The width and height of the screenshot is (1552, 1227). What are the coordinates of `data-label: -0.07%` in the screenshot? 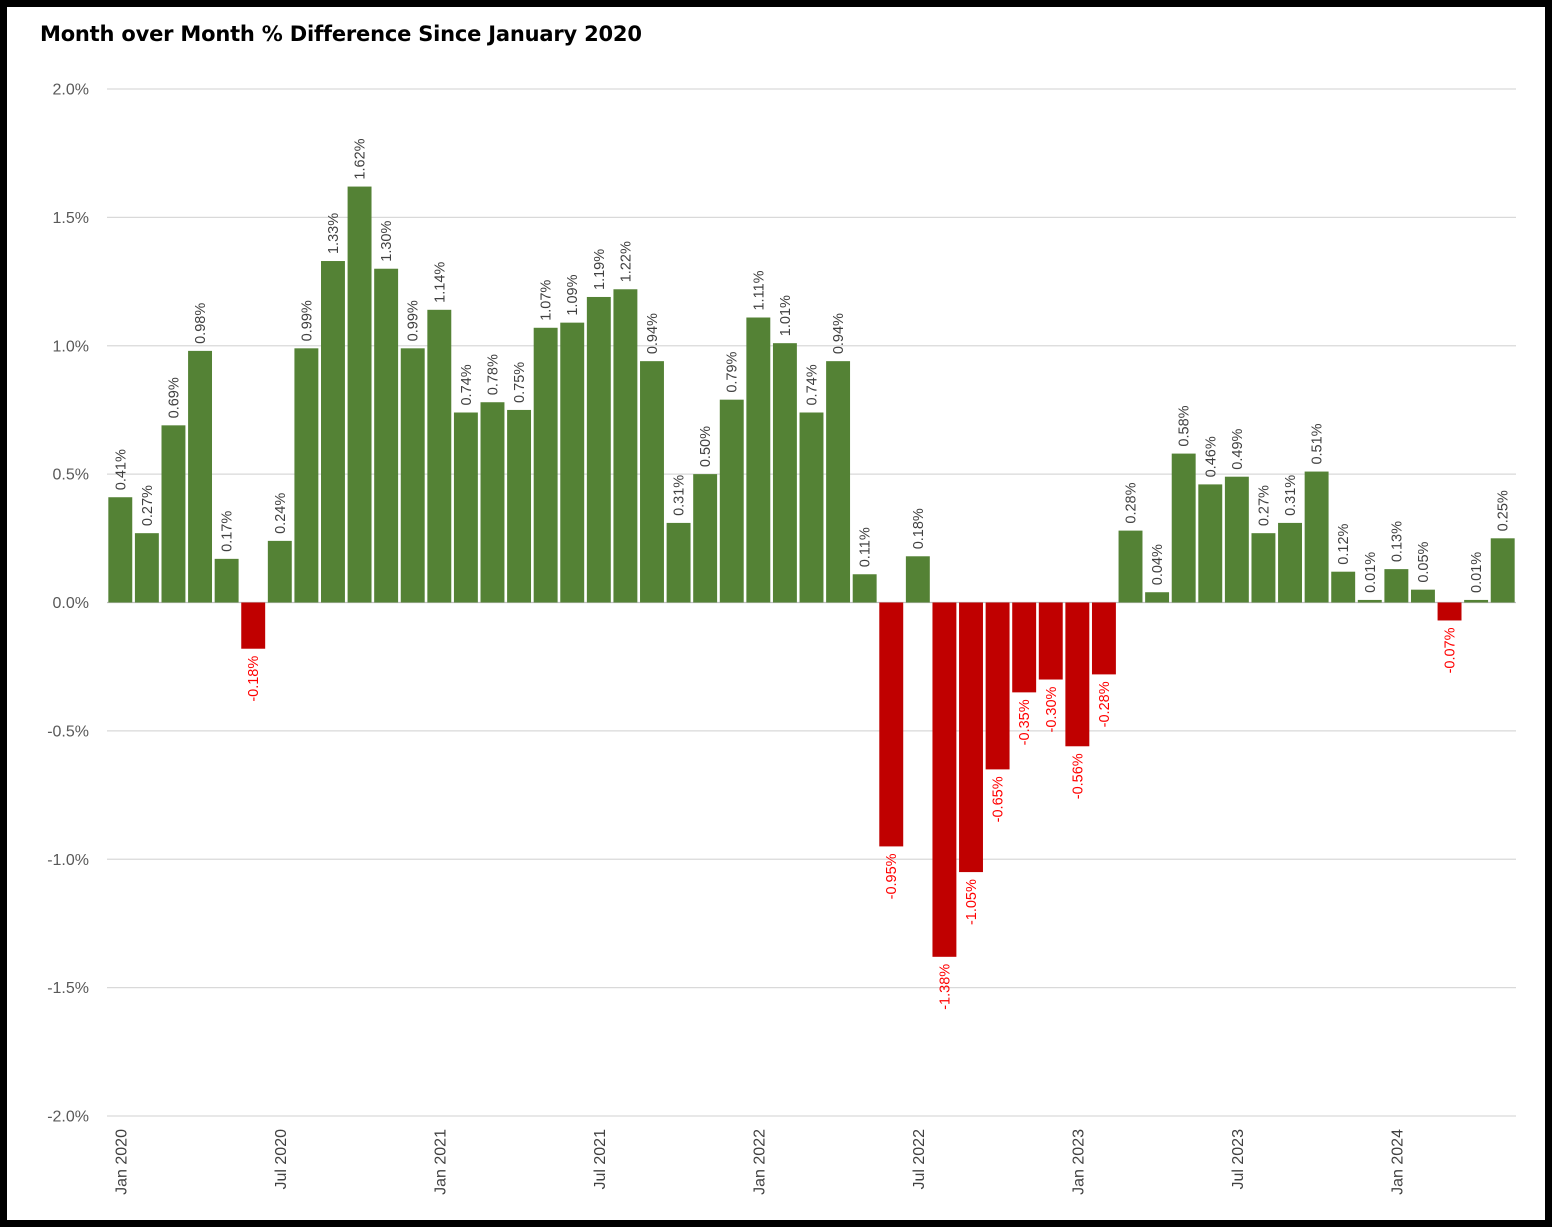 It's located at (1451, 650).